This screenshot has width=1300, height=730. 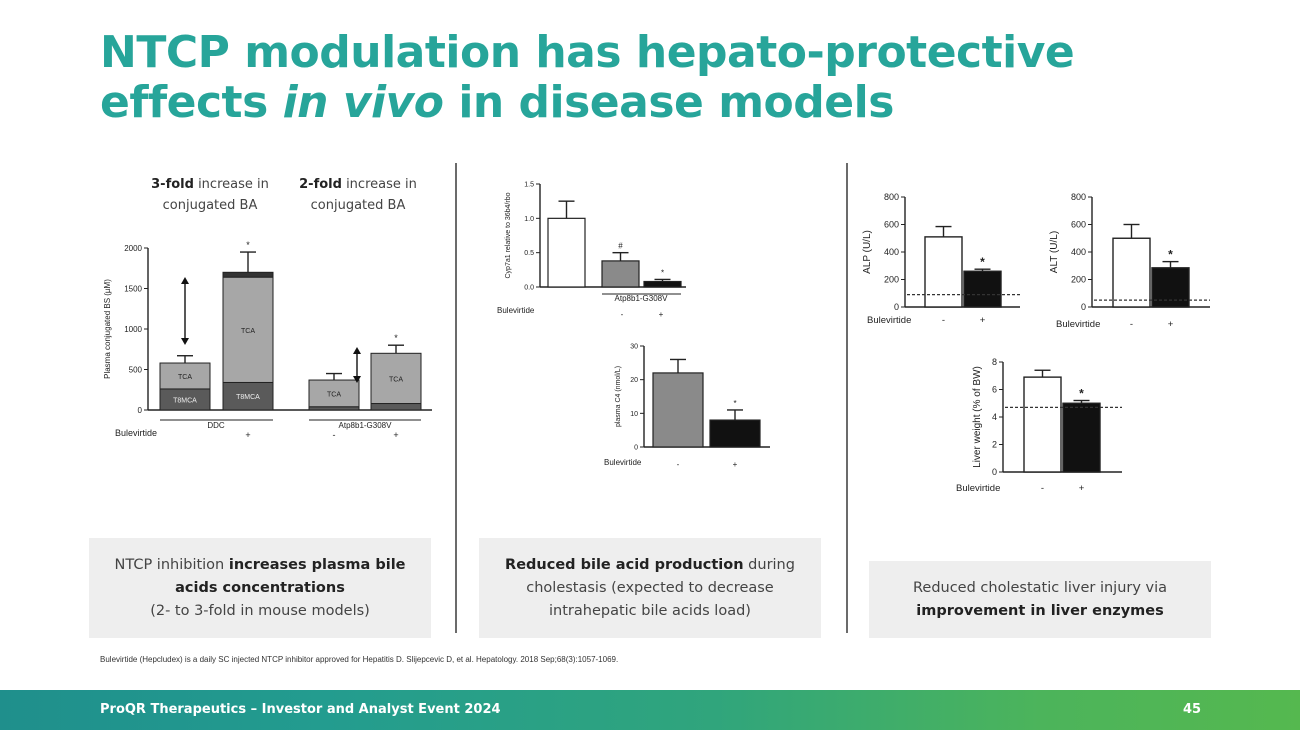 What do you see at coordinates (516, 310) in the screenshot?
I see `chart2-row-label: Bulevirtide` at bounding box center [516, 310].